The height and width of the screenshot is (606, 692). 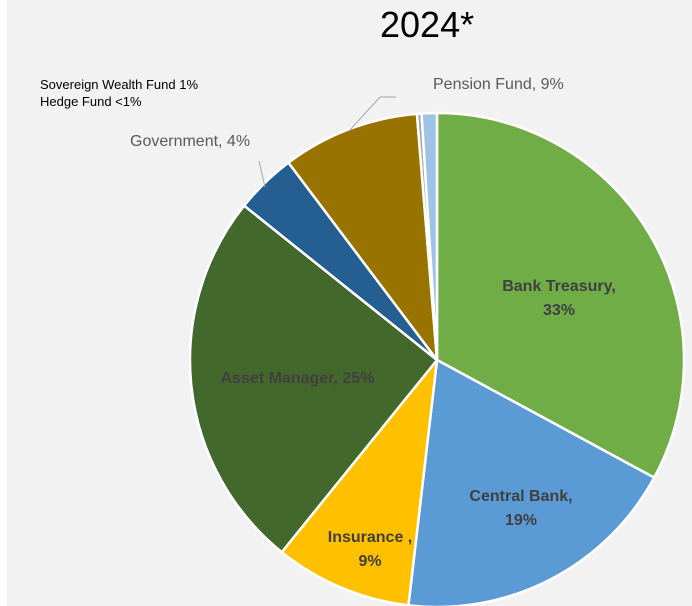 I want to click on label-government: Government, 4%, so click(x=190, y=141).